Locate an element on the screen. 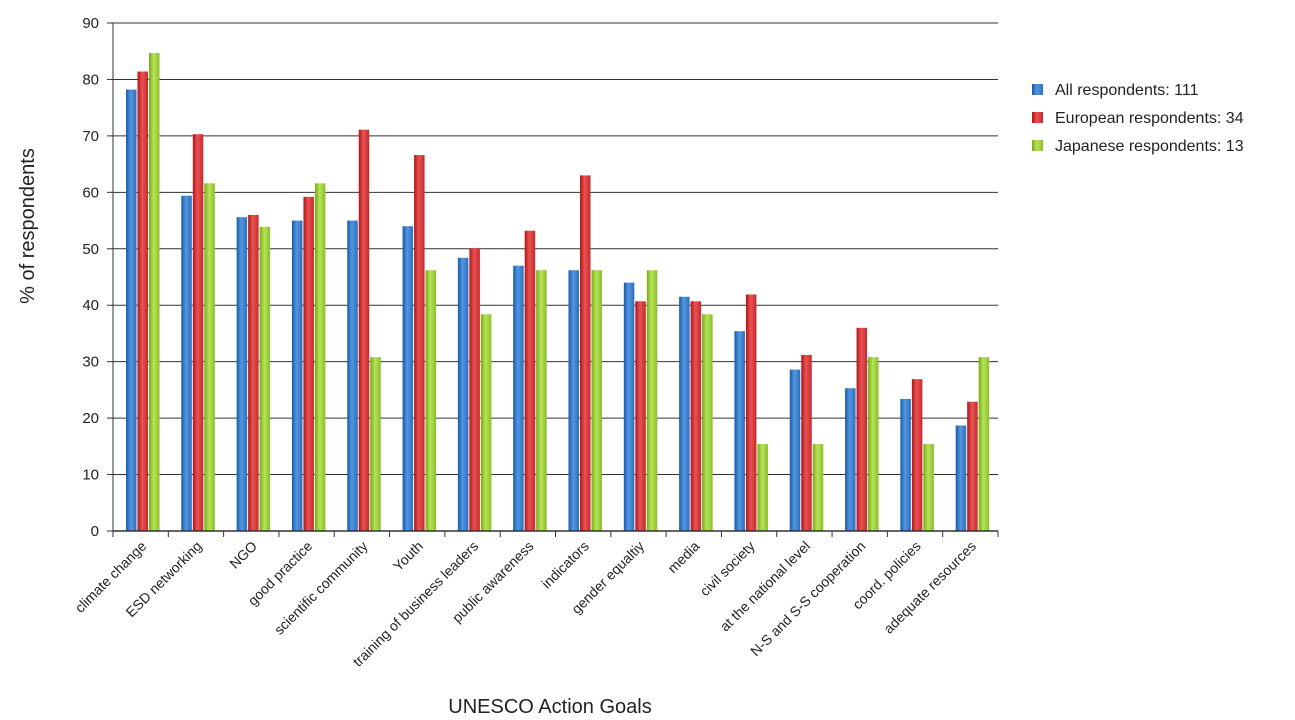  y-tick-label: 20 is located at coordinates (90, 418).